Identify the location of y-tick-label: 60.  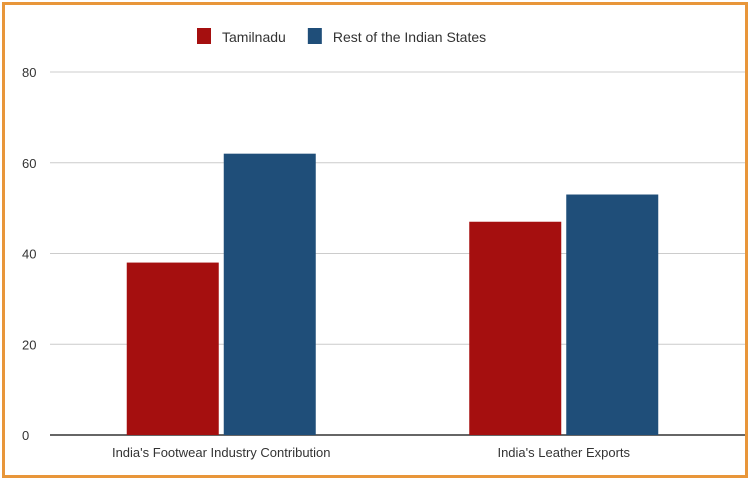
(29, 163).